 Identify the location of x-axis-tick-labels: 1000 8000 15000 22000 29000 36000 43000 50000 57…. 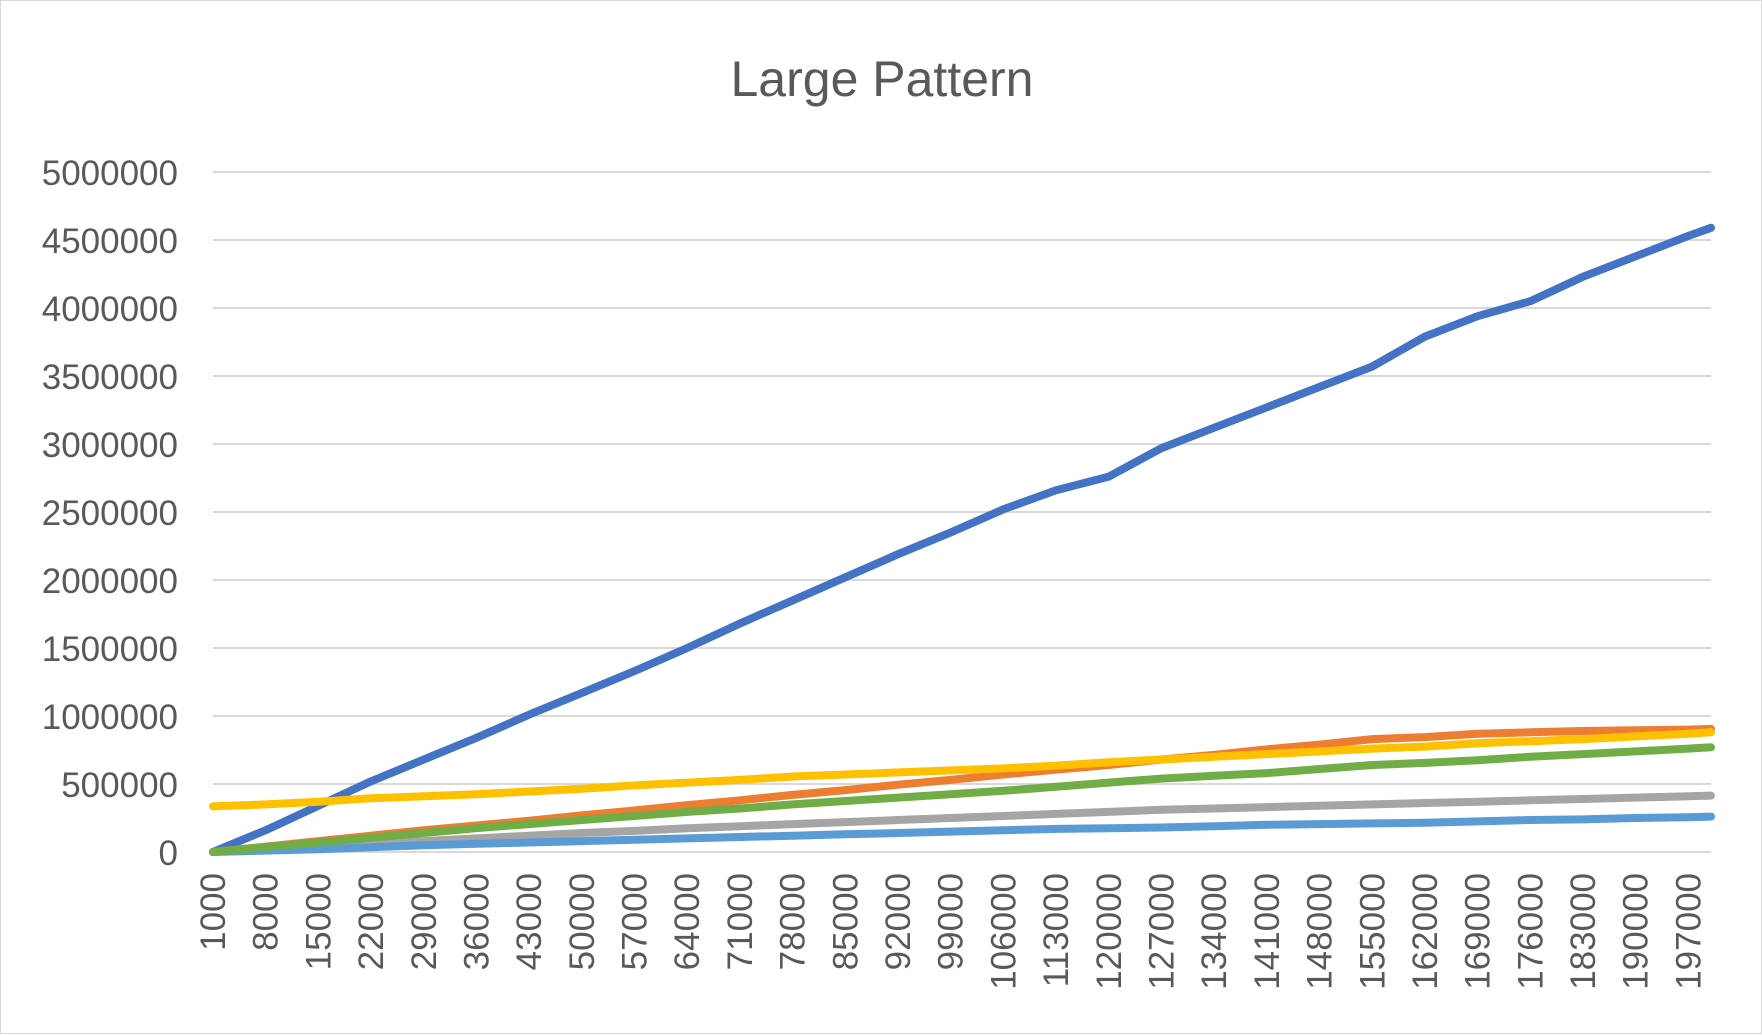
(951, 931).